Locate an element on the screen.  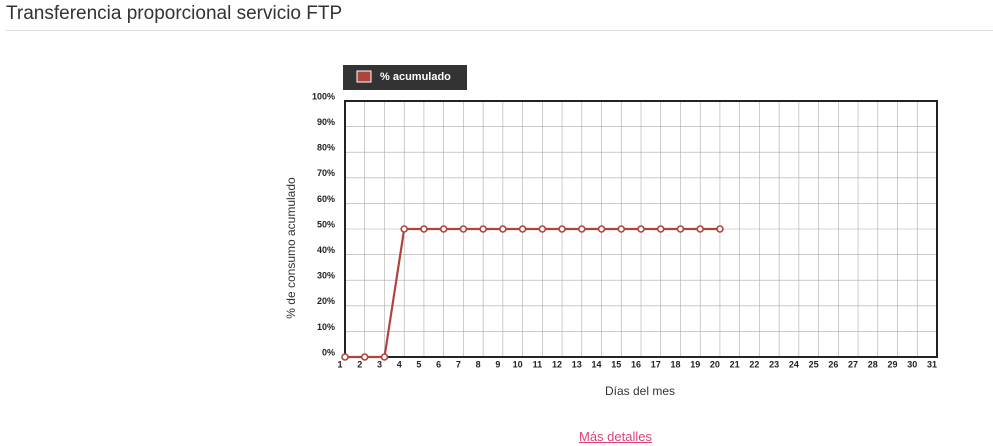
series-line is located at coordinates (532, 293).